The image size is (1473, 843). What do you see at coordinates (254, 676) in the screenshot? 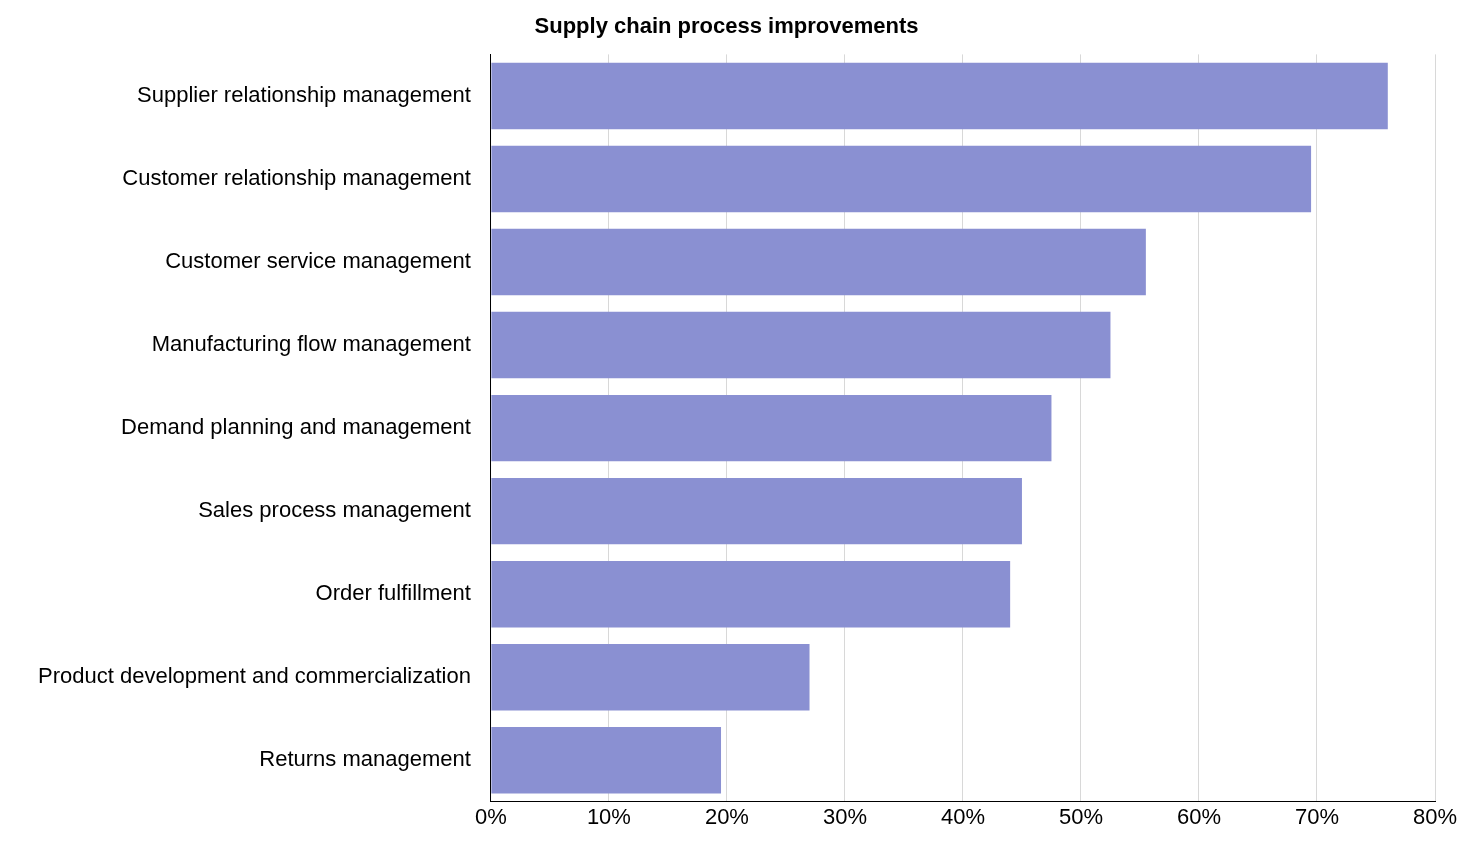
I see `y-tick-label: Product development and commercialization` at bounding box center [254, 676].